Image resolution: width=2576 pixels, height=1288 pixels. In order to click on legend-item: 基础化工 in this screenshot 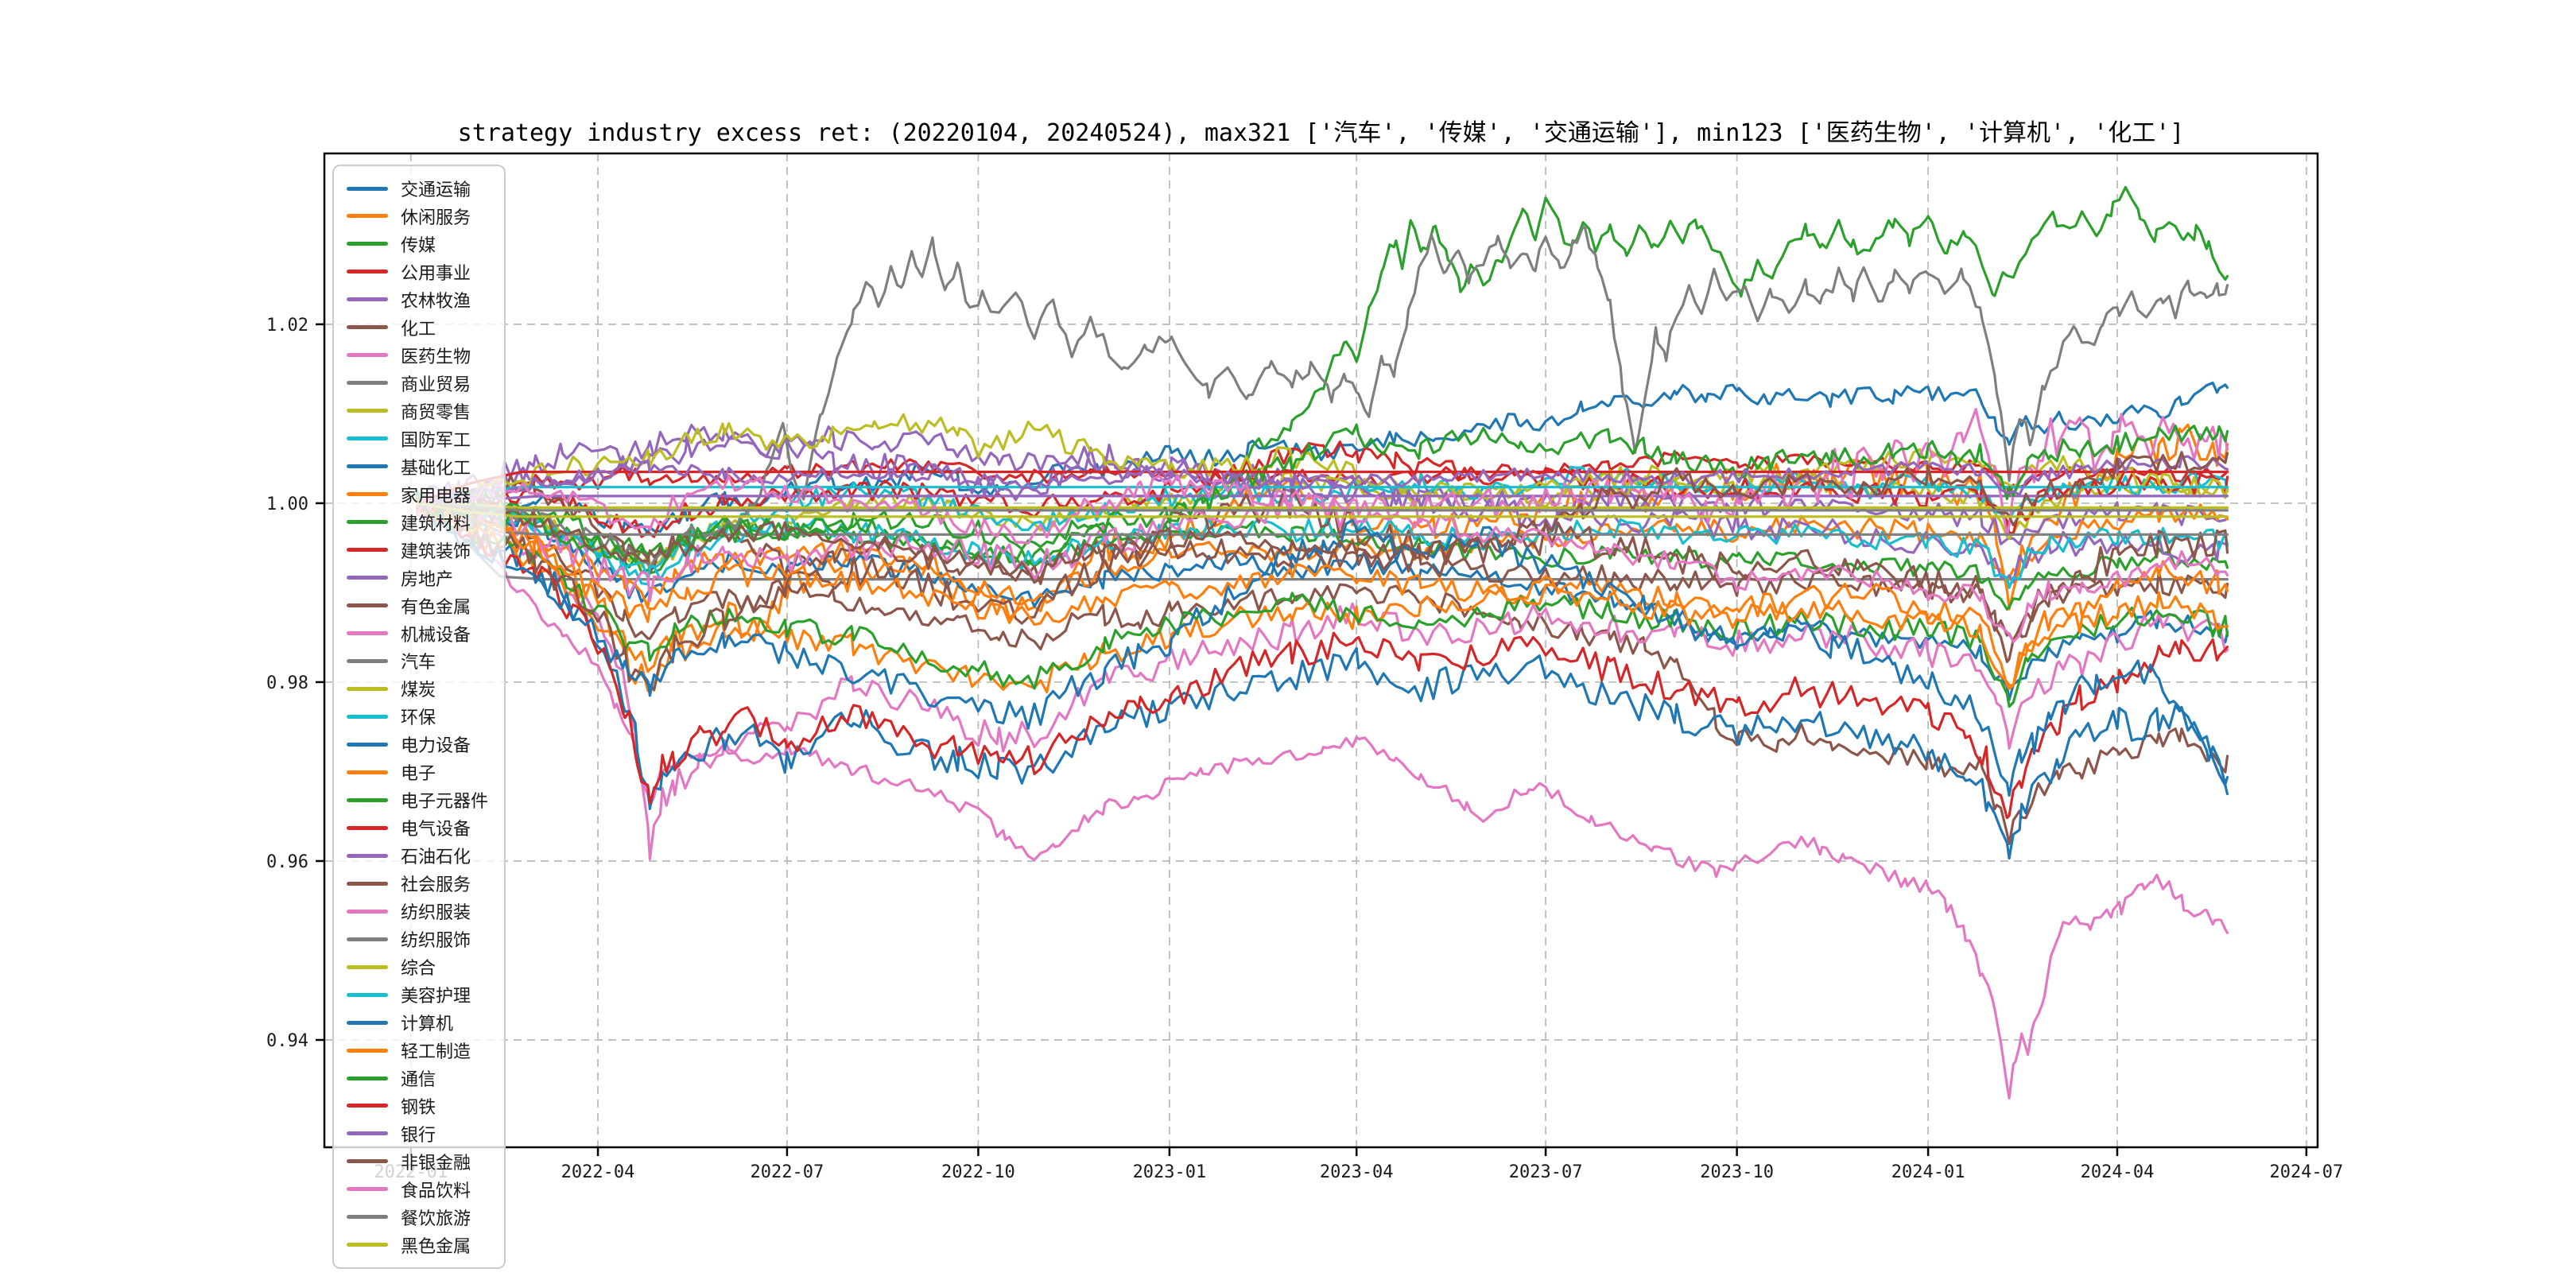, I will do `click(419, 466)`.